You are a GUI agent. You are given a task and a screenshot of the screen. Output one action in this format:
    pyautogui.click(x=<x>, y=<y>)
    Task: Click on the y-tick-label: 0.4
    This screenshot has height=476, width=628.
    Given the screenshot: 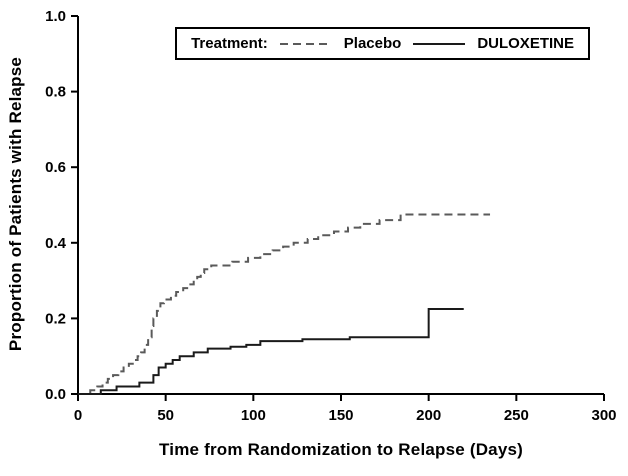 What is the action you would take?
    pyautogui.click(x=56, y=243)
    